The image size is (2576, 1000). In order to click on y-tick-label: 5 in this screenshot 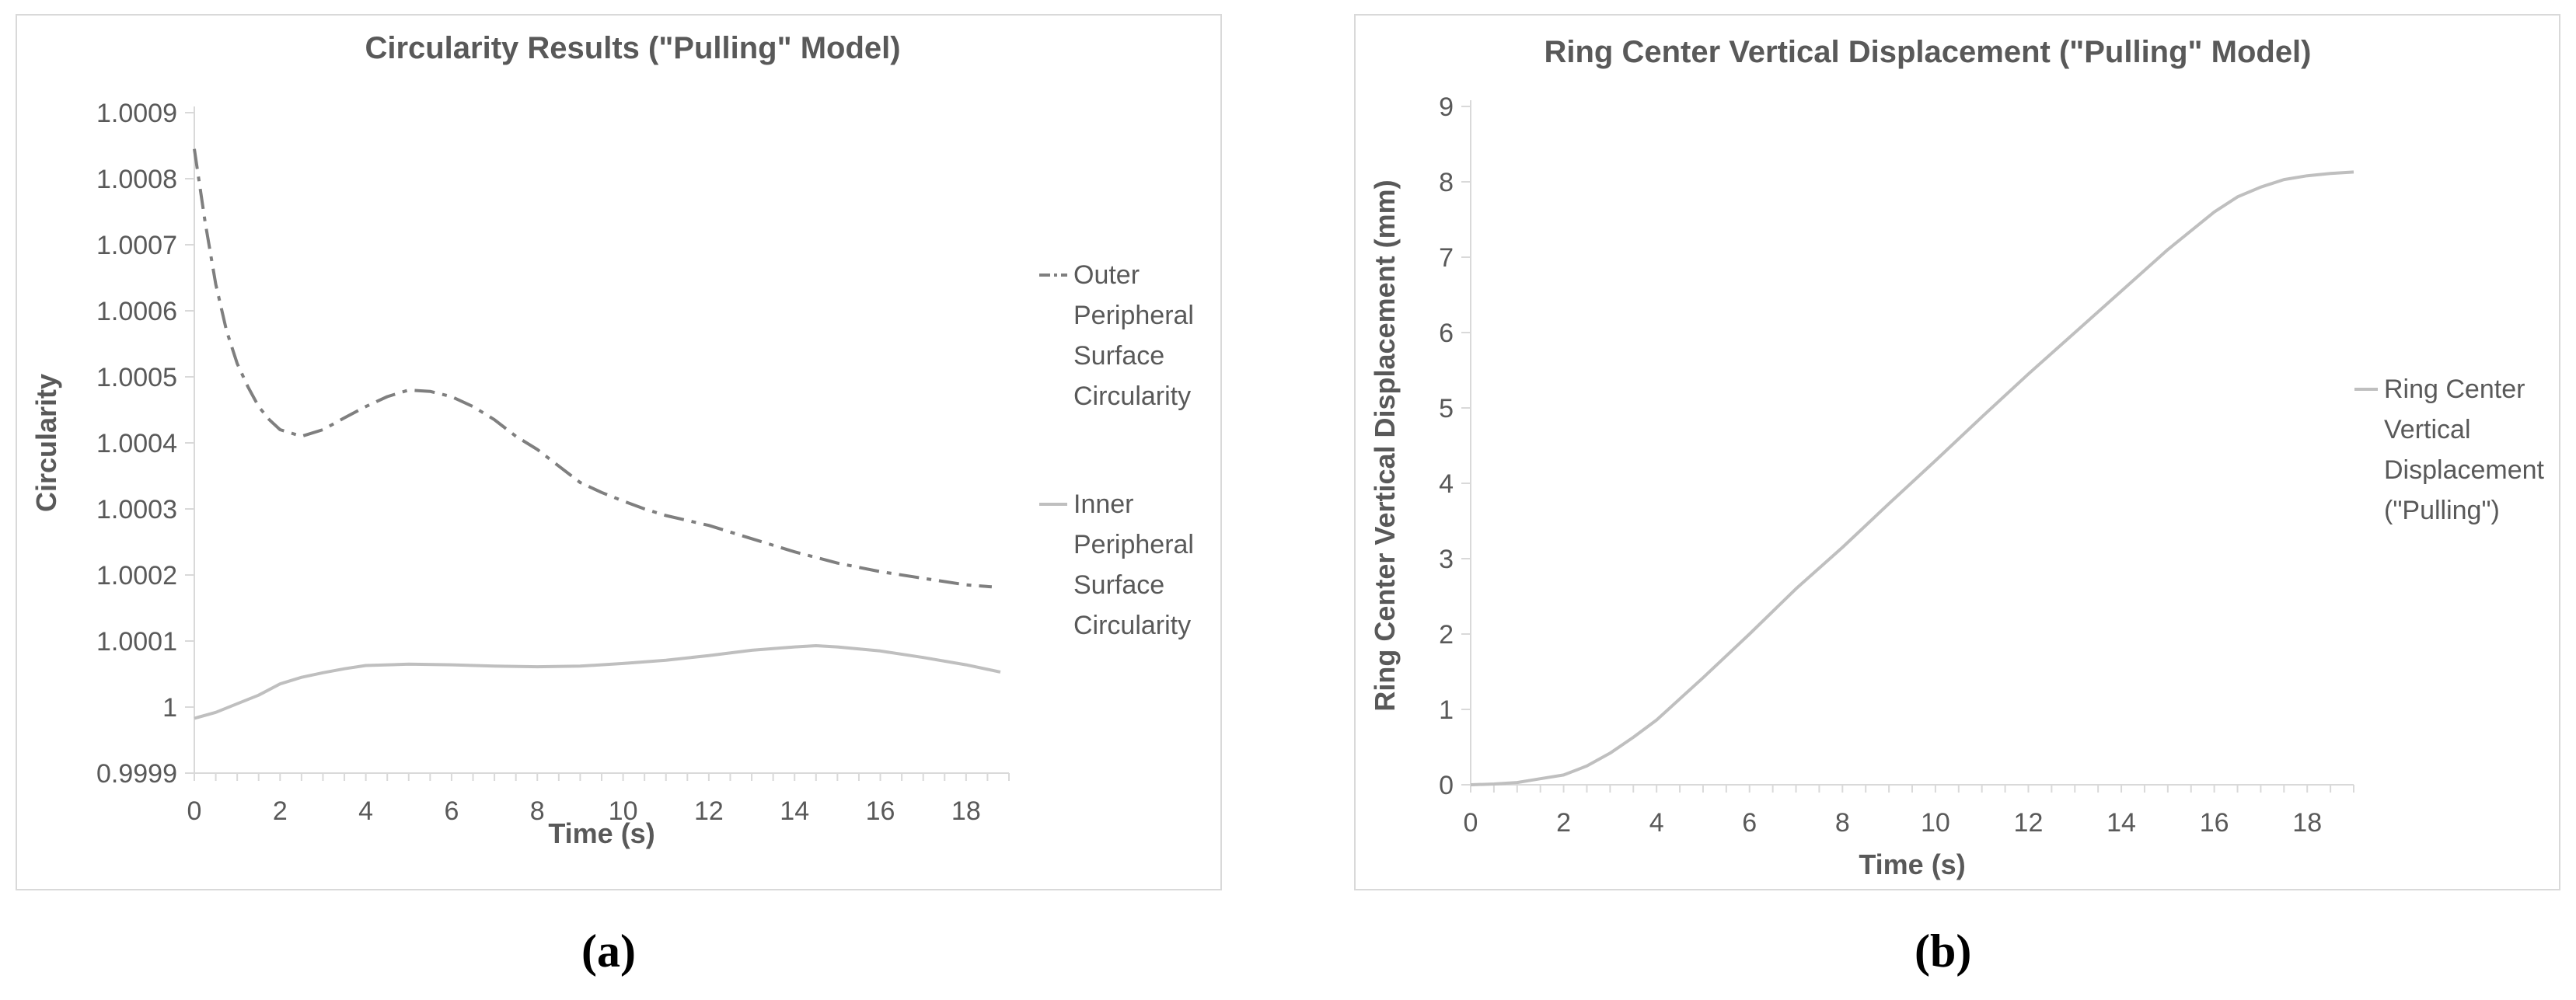, I will do `click(1447, 408)`.